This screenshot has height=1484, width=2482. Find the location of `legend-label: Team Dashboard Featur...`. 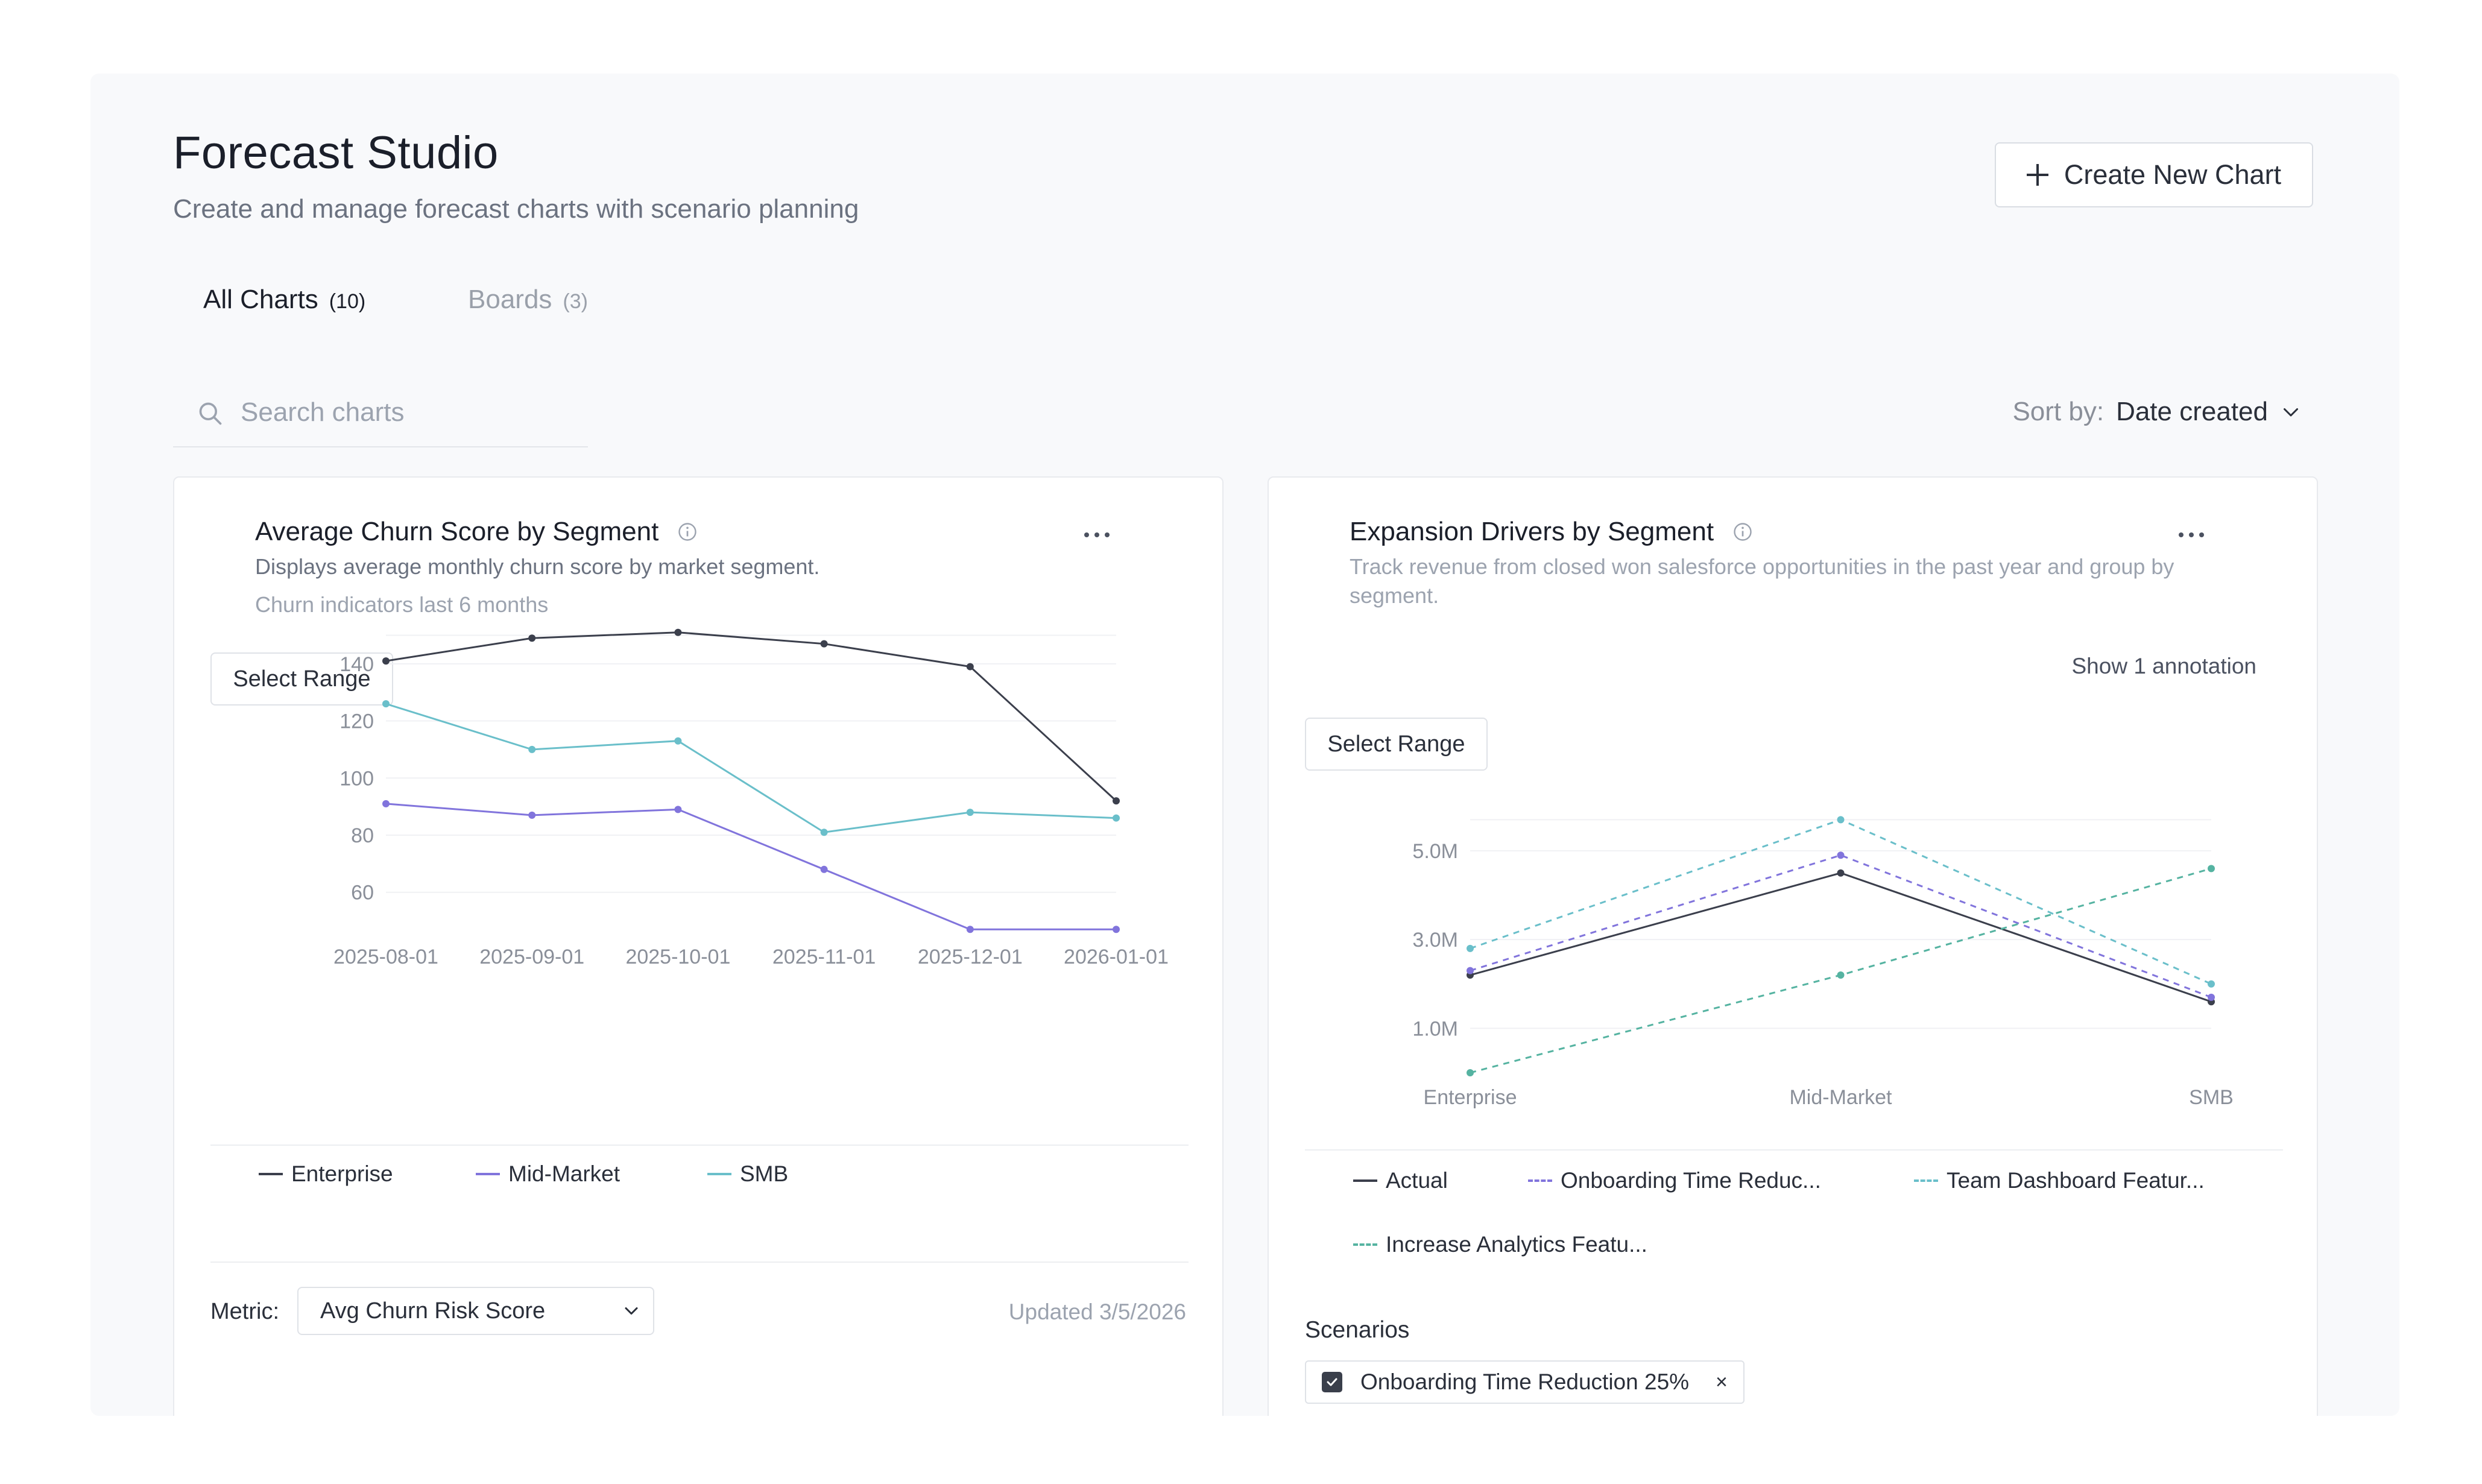

legend-label: Team Dashboard Featur... is located at coordinates (2076, 1180).